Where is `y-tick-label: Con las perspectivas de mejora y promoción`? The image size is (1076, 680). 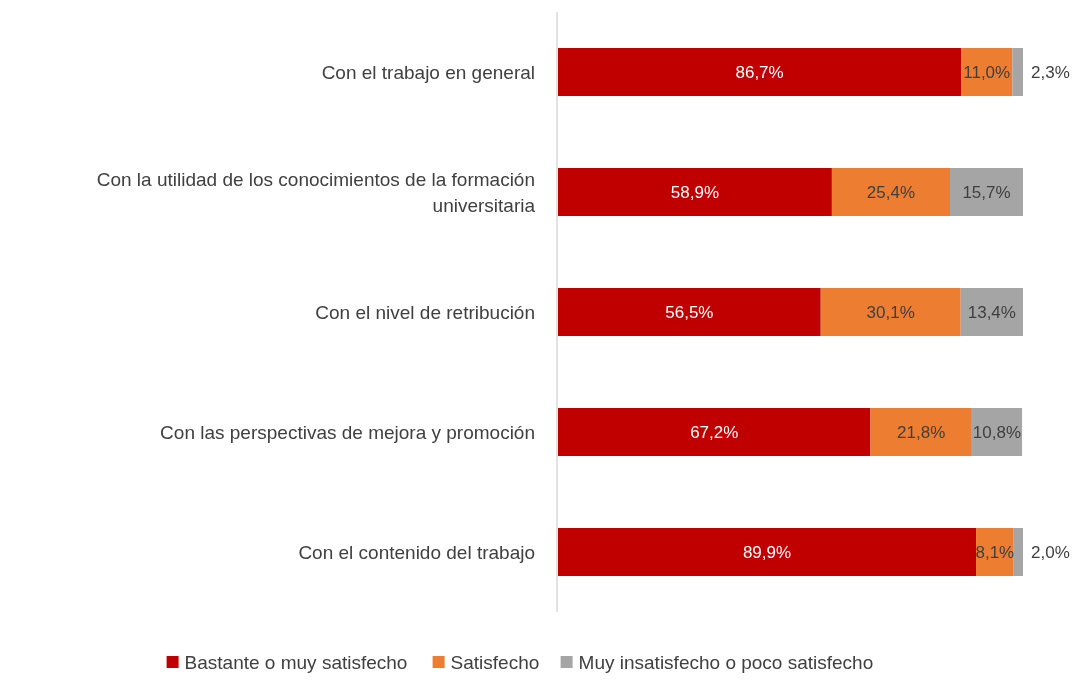 y-tick-label: Con las perspectivas de mejora y promoción is located at coordinates (347, 432).